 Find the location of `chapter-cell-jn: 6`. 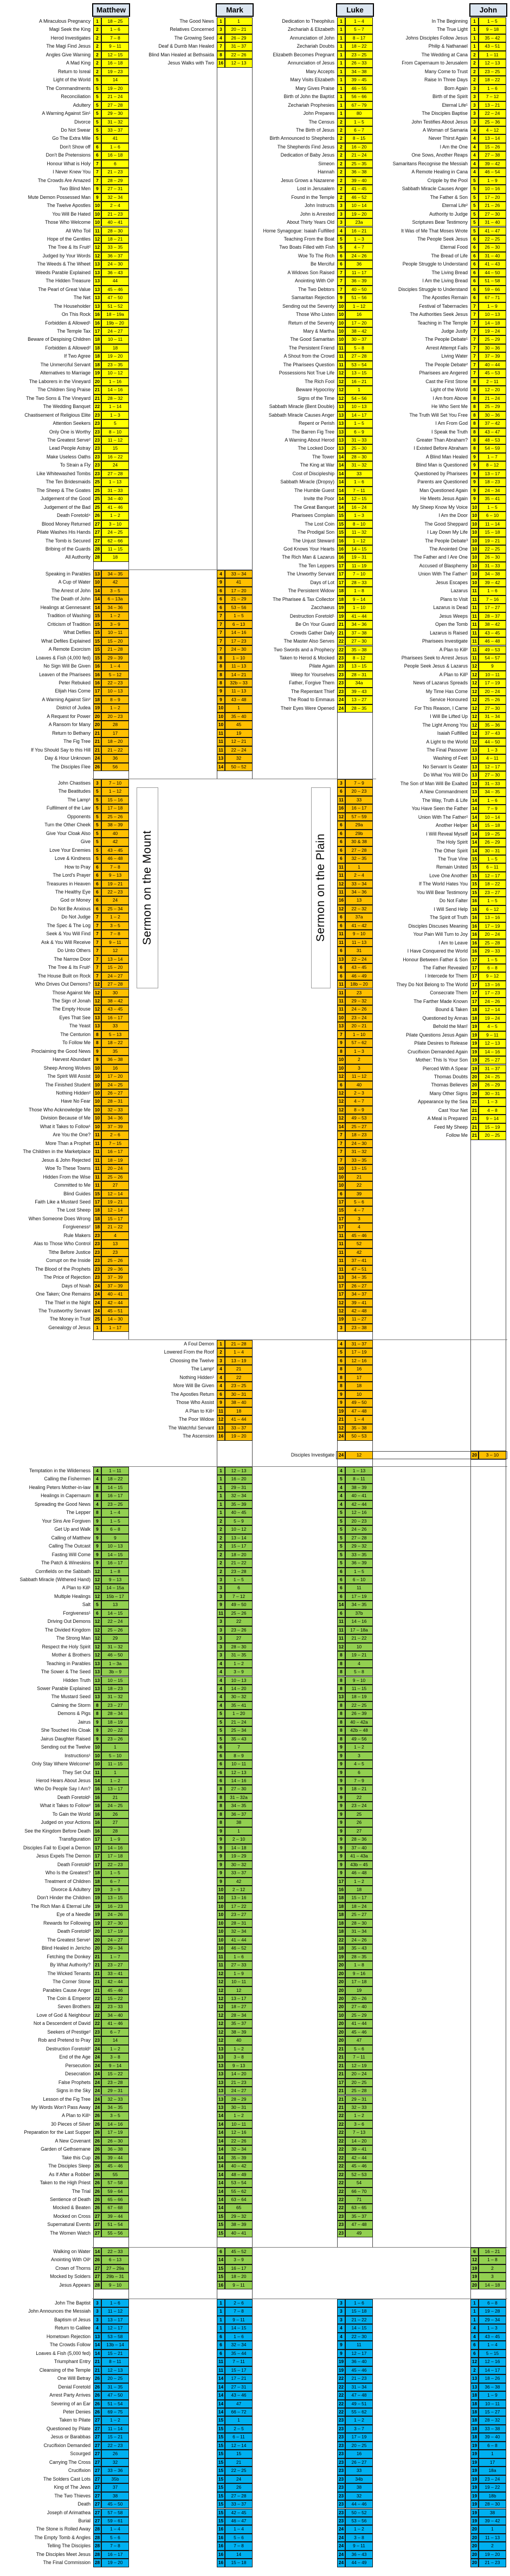

chapter-cell-jn: 6 is located at coordinates (474, 256).